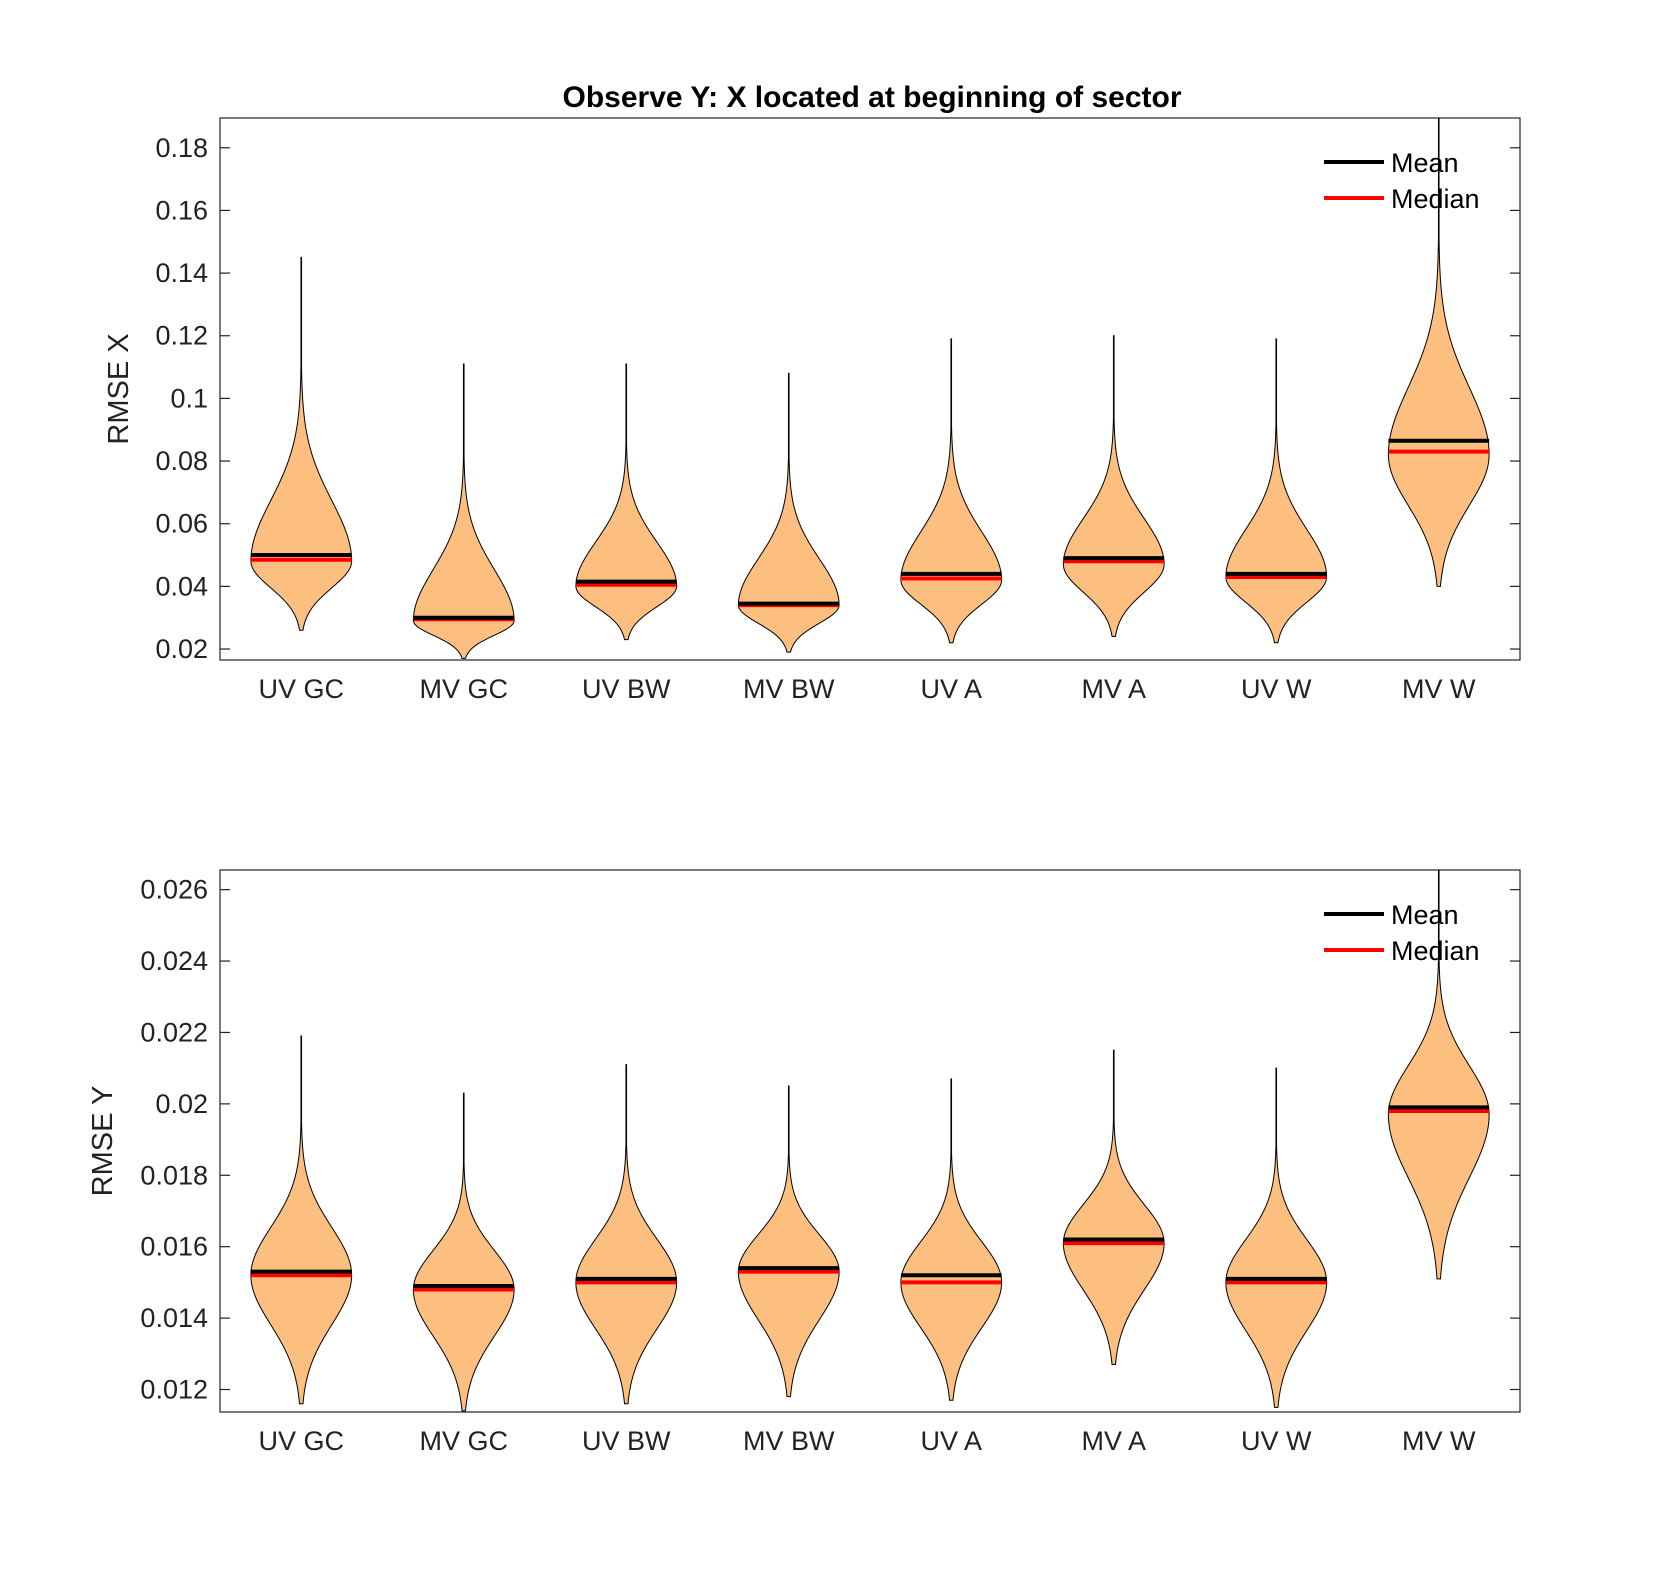  Describe the element at coordinates (174, 1390) in the screenshot. I see `y-tick-label: 0.012` at that location.